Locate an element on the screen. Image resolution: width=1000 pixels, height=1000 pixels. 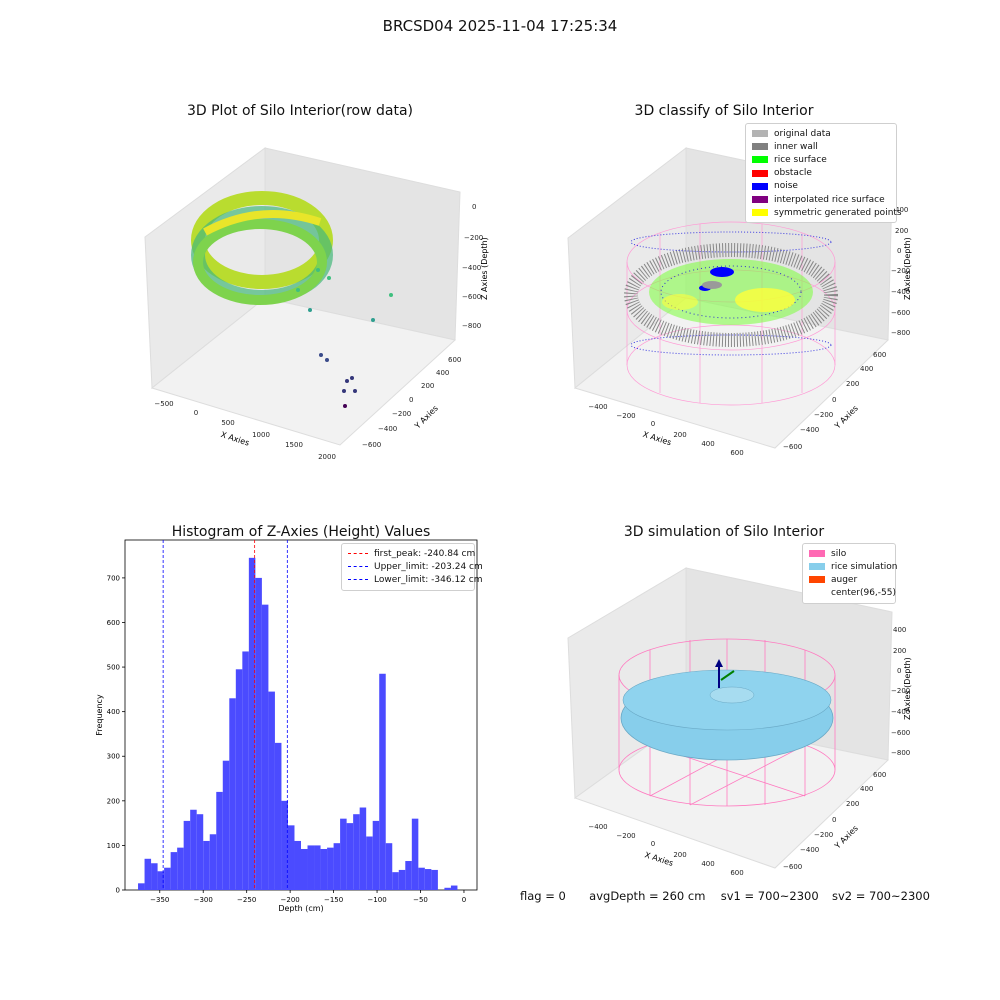
y-tick-label: 700 is located at coordinates (113, 578).